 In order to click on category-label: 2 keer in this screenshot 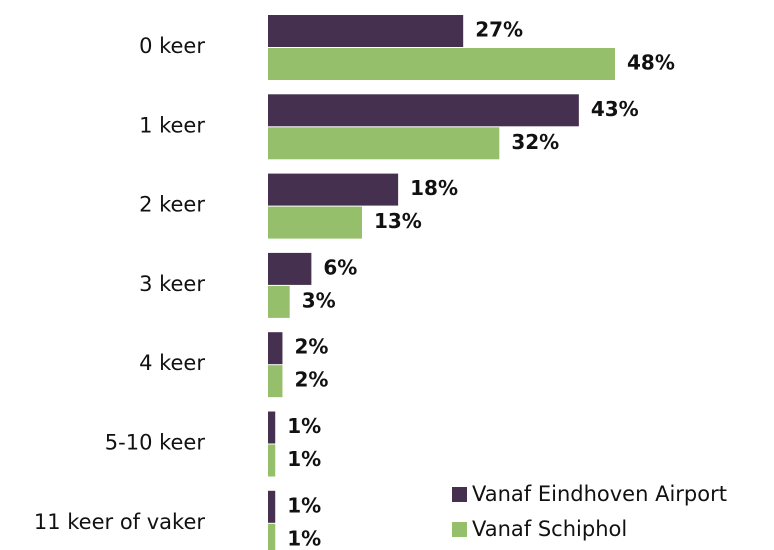, I will do `click(172, 205)`.